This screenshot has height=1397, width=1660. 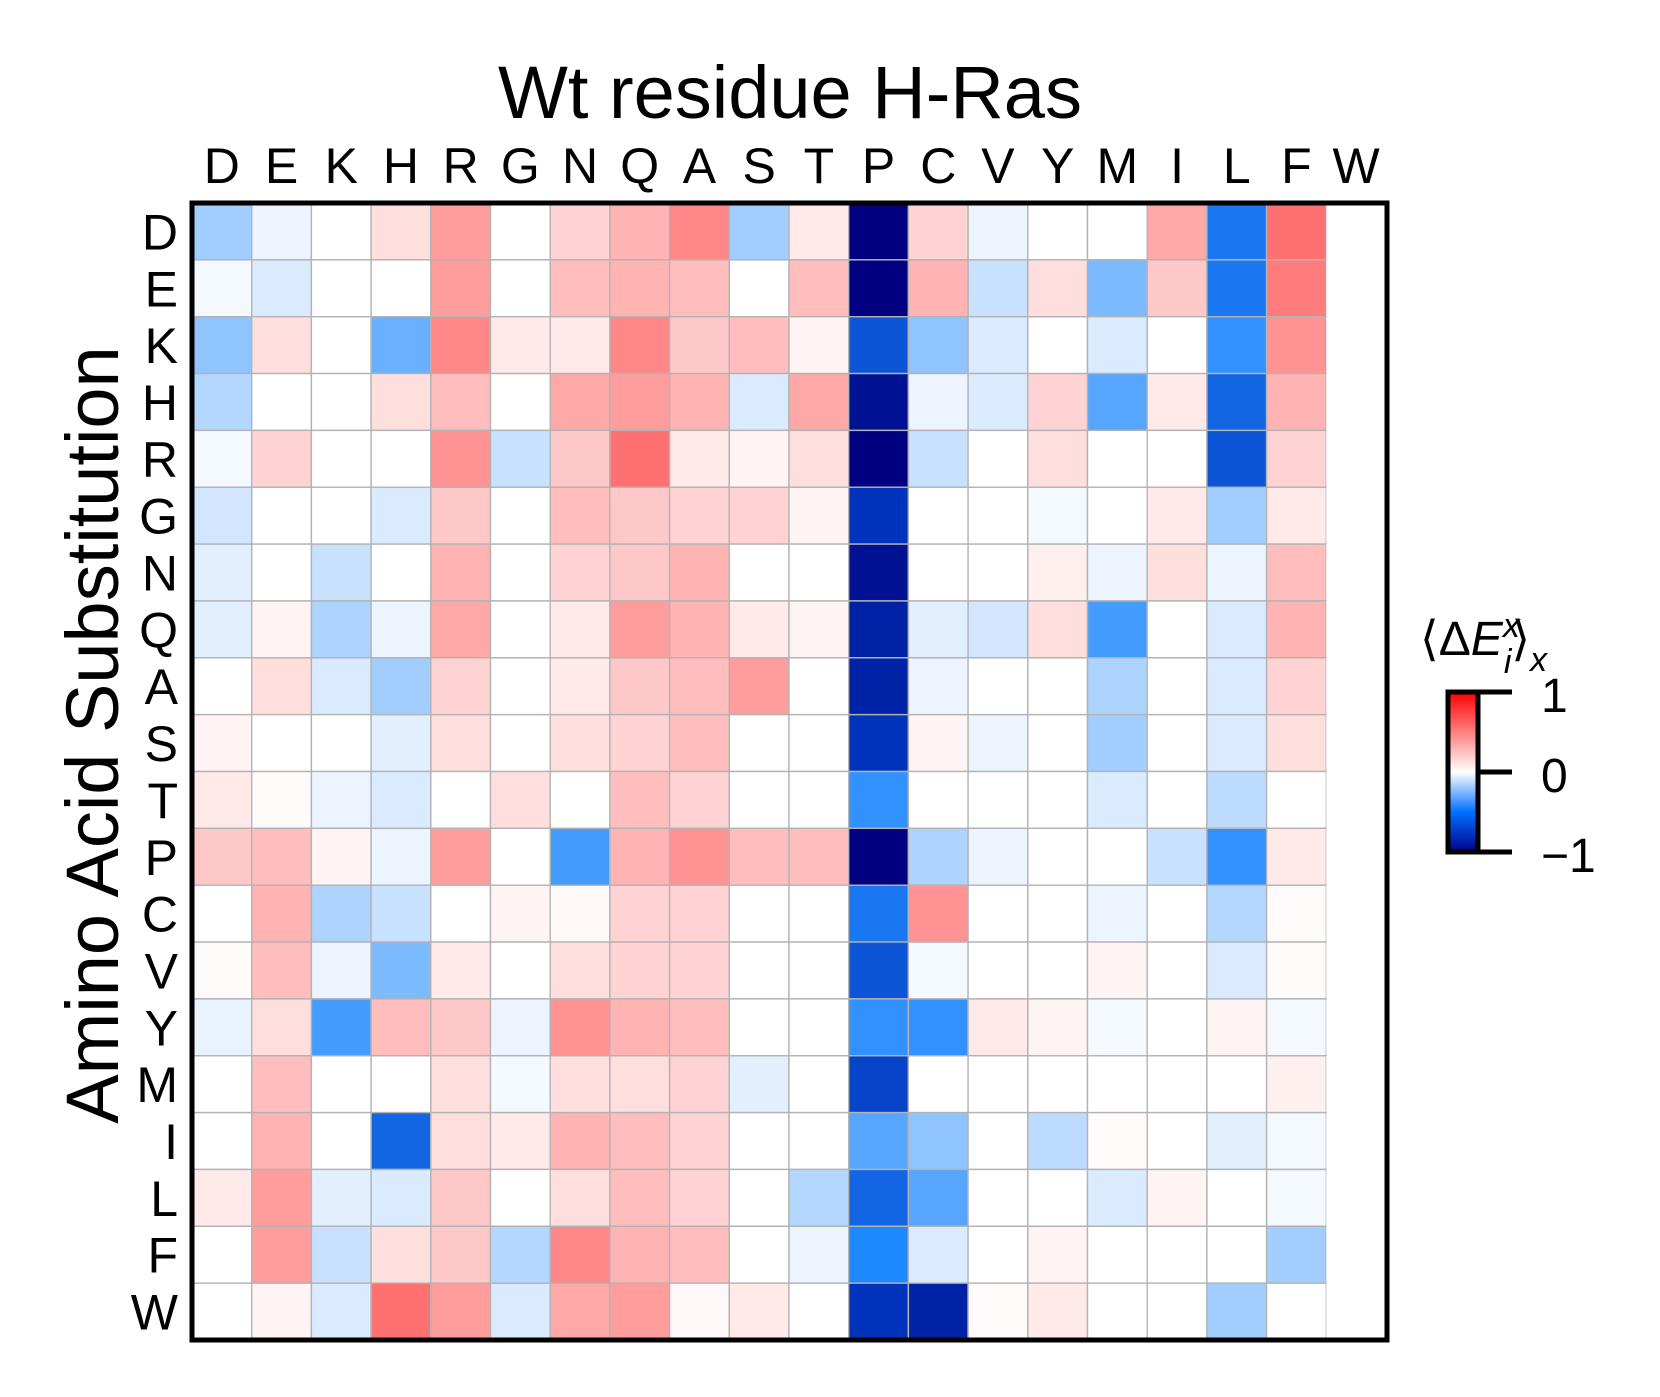 What do you see at coordinates (938, 166) in the screenshot?
I see `x-tick-label: C` at bounding box center [938, 166].